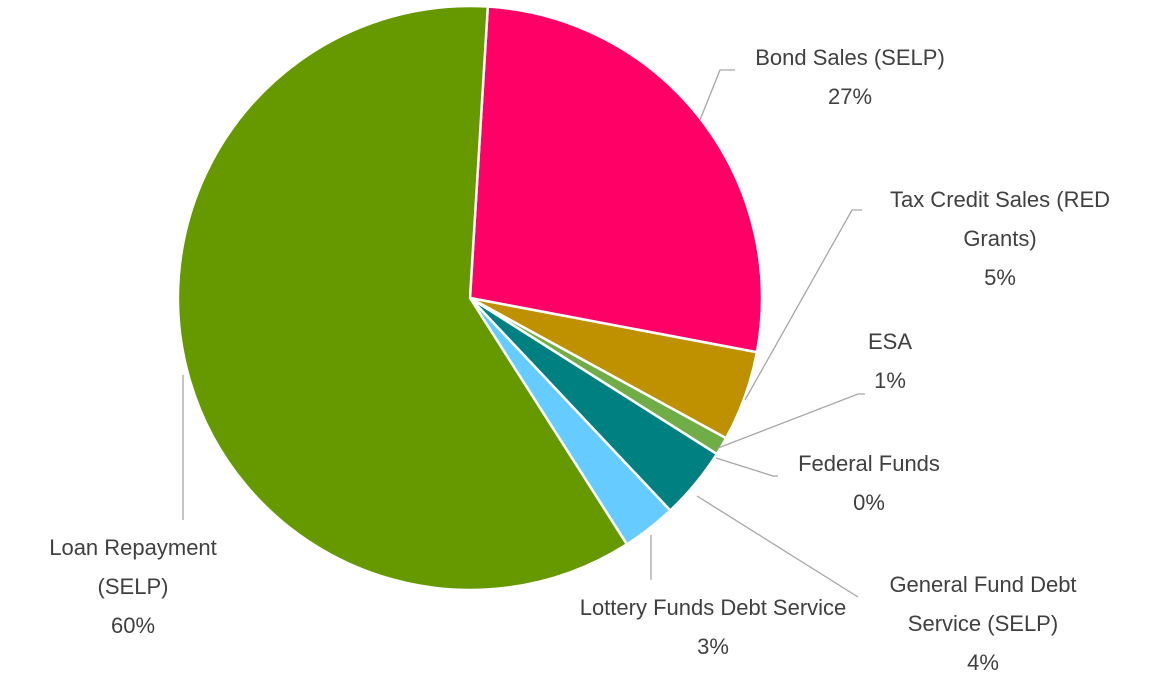 The height and width of the screenshot is (696, 1163). I want to click on label-name: Loan Repayment (SELP), so click(133, 567).